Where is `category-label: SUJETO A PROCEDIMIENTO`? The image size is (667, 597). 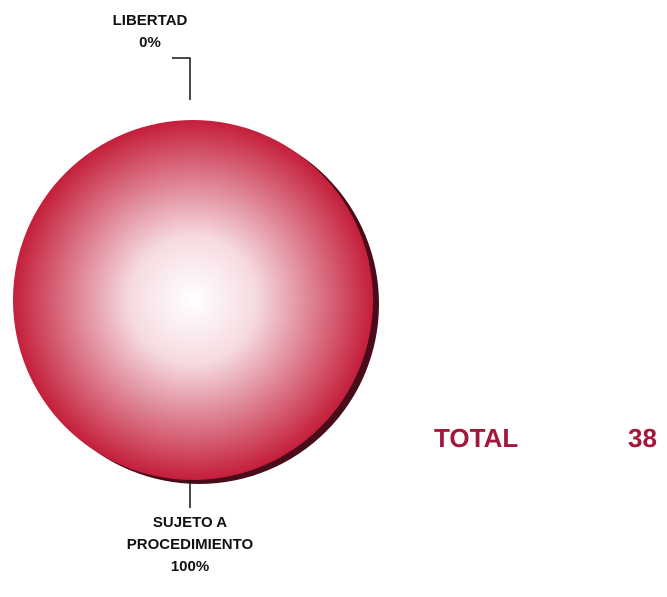
category-label: SUJETO A PROCEDIMIENTO is located at coordinates (190, 533).